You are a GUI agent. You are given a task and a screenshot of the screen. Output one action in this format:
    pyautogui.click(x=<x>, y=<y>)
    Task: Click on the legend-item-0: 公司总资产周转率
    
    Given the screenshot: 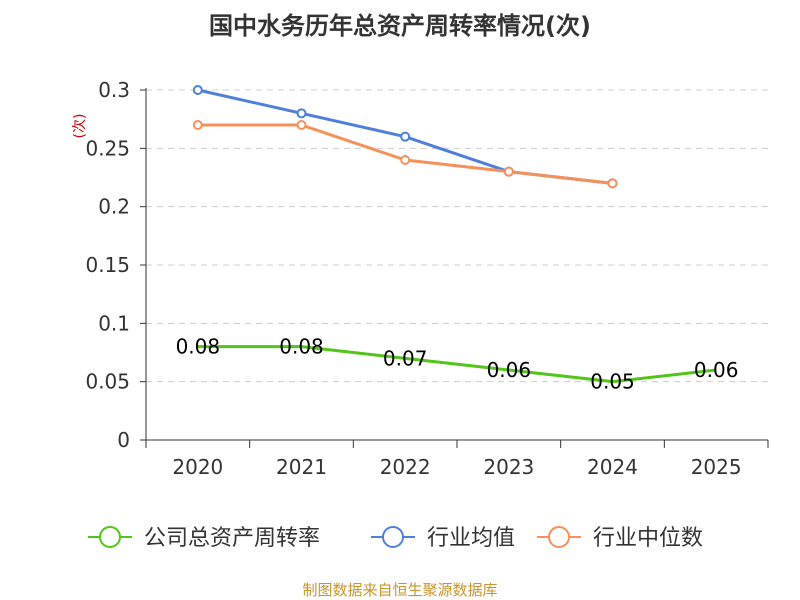 What is the action you would take?
    pyautogui.click(x=204, y=538)
    